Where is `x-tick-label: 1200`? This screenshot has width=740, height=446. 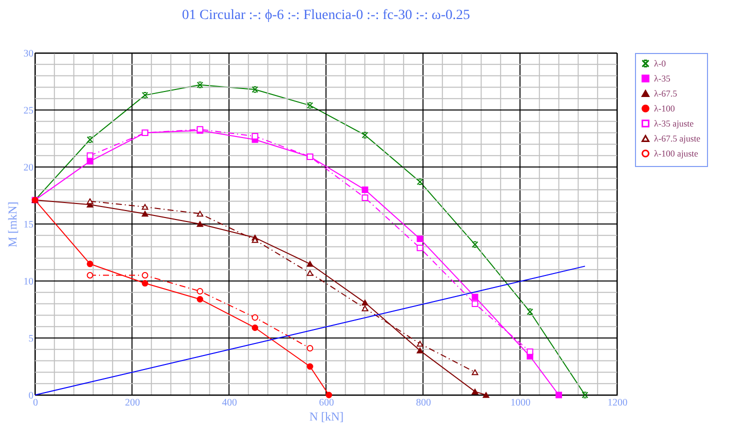 x-tick-label: 1200 is located at coordinates (618, 403).